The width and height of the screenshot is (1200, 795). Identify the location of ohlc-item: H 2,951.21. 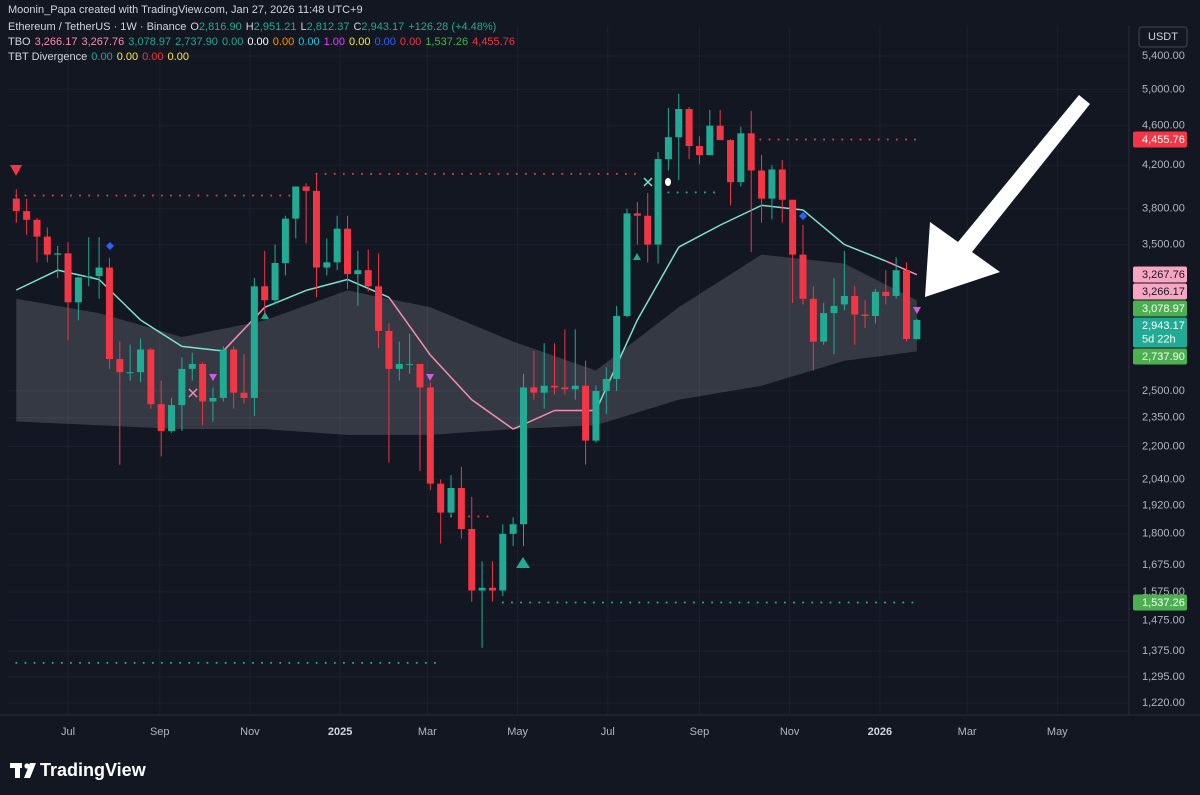
(271, 27).